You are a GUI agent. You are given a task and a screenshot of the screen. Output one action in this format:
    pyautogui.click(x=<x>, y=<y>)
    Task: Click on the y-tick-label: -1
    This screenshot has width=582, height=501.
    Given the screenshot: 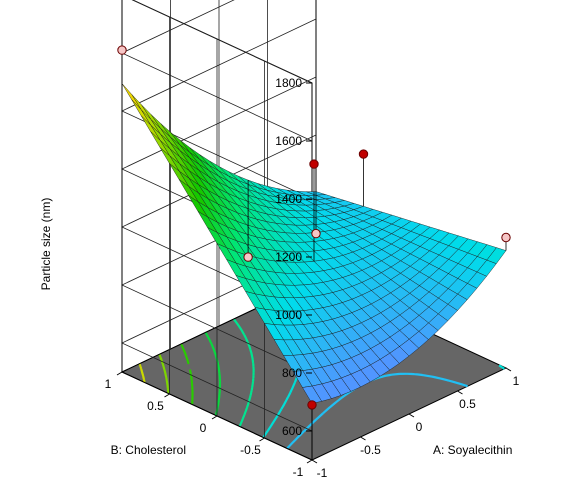 What is the action you would take?
    pyautogui.click(x=298, y=472)
    